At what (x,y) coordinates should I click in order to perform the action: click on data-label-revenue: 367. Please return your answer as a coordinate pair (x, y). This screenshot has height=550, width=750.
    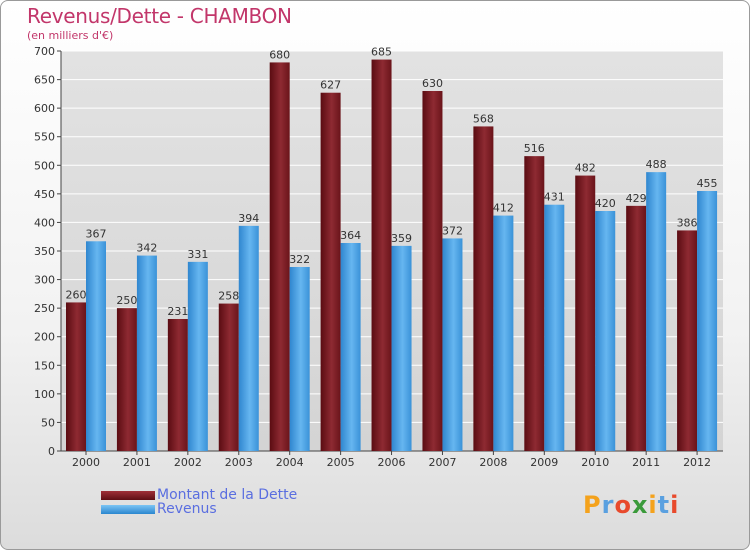
    Looking at the image, I should click on (96, 233).